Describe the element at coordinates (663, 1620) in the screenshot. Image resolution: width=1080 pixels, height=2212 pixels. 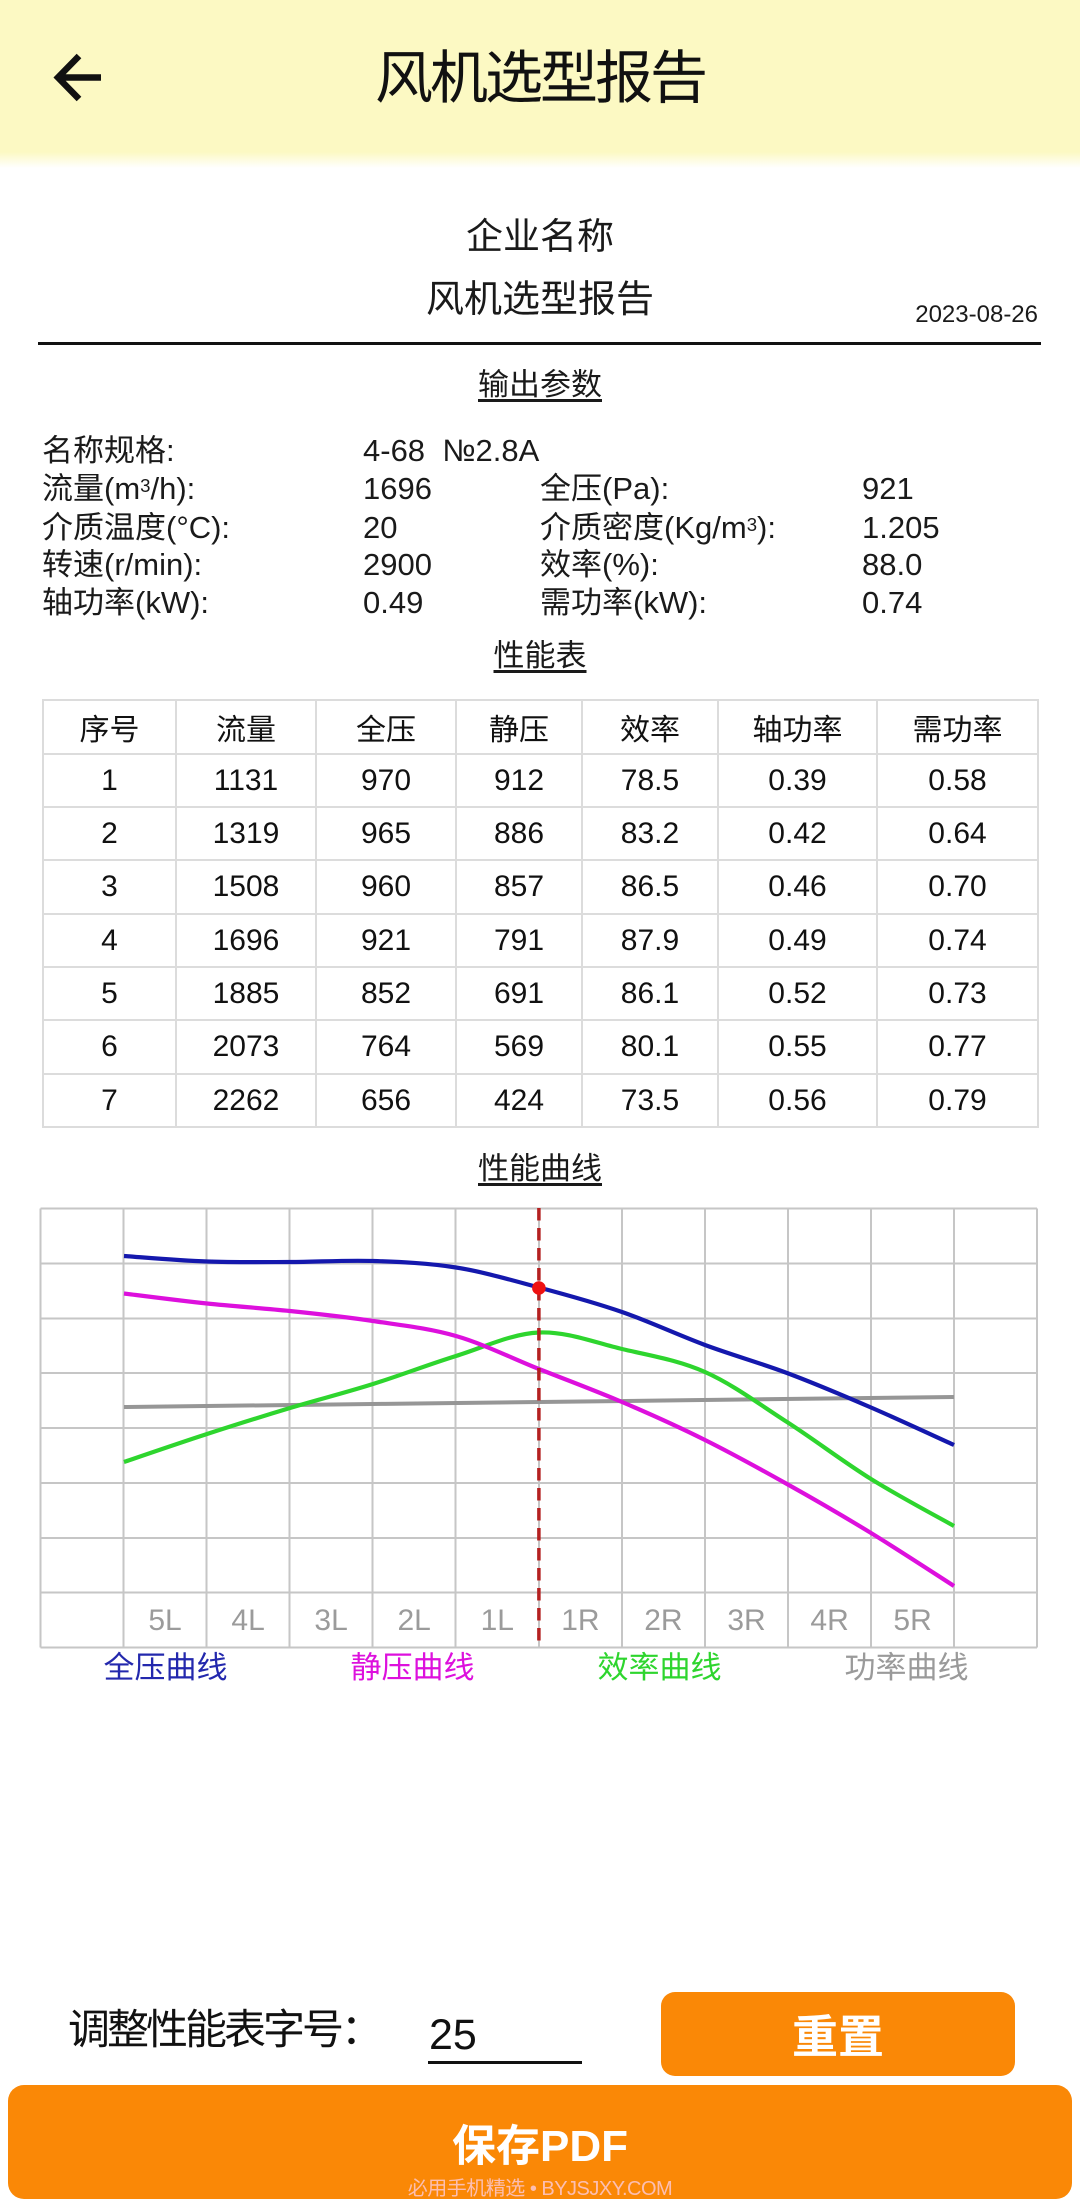
I see `svg-text: 2R` at that location.